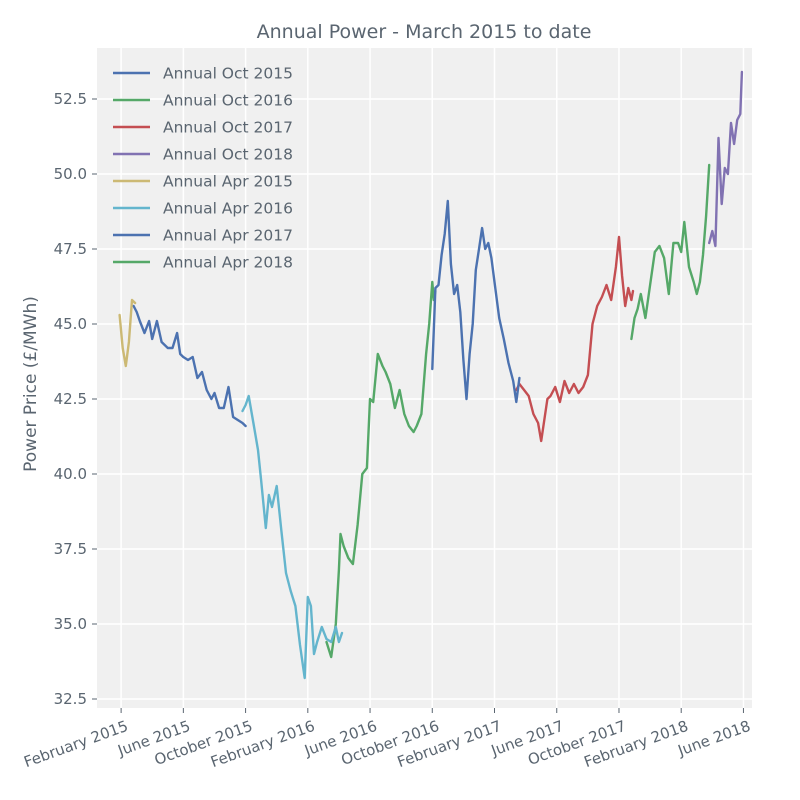 The image size is (800, 800). What do you see at coordinates (424, 32) in the screenshot?
I see `chart-title: Annual Power - March 2015 to date` at bounding box center [424, 32].